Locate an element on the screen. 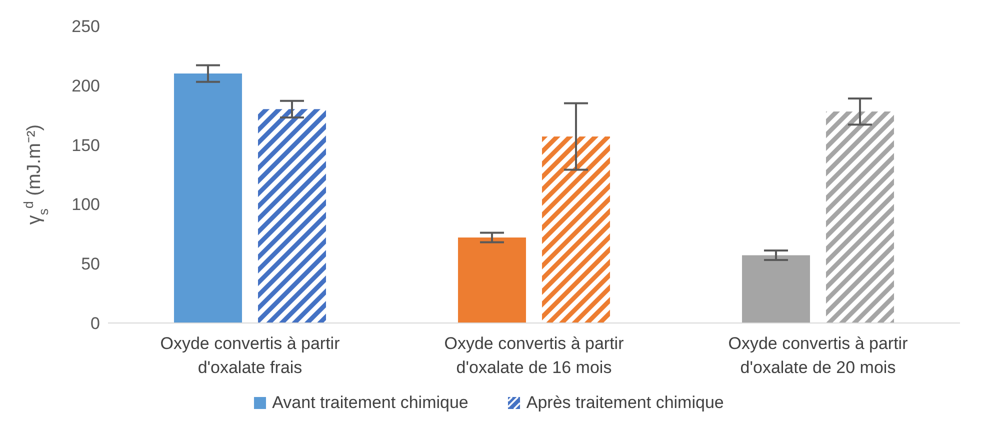 The width and height of the screenshot is (988, 421). y-tick-label: 50 is located at coordinates (90, 264).